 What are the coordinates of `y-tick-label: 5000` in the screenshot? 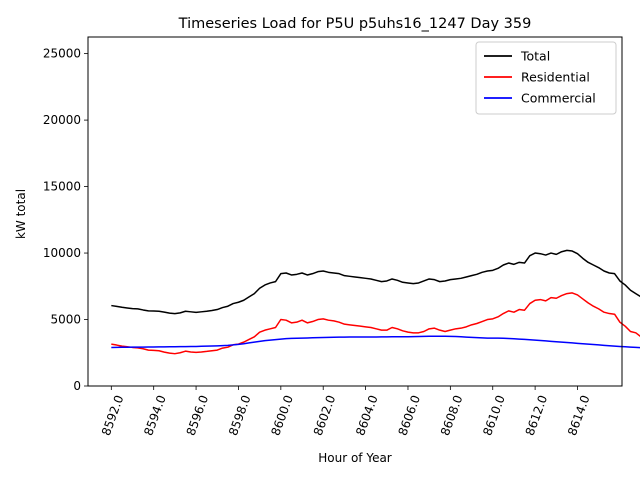 It's located at (65, 320).